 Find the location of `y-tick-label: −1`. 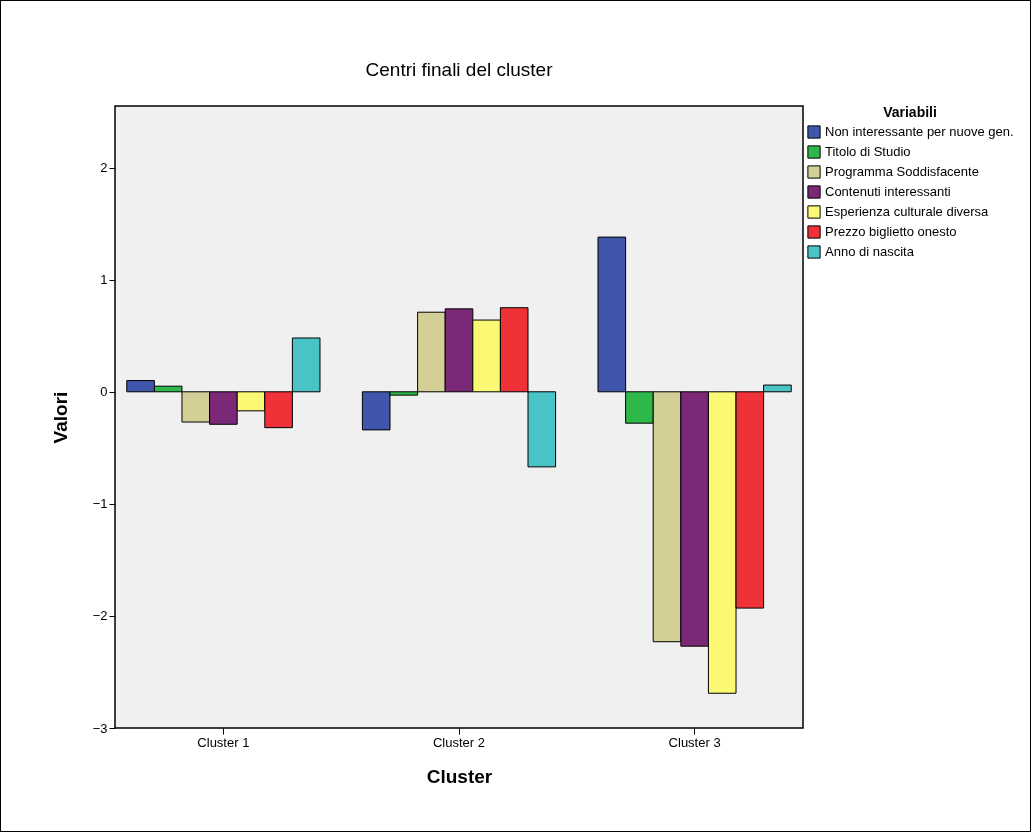

y-tick-label: −1 is located at coordinates (100, 504).